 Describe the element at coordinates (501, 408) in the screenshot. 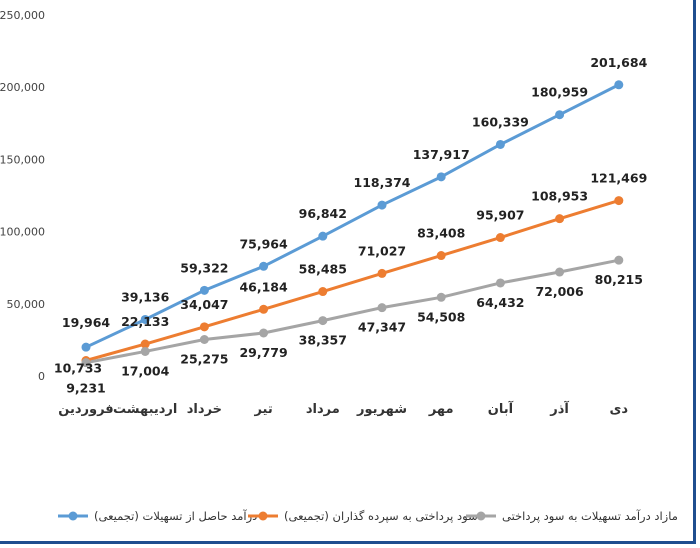

I see `x-tick-label: آبان` at that location.